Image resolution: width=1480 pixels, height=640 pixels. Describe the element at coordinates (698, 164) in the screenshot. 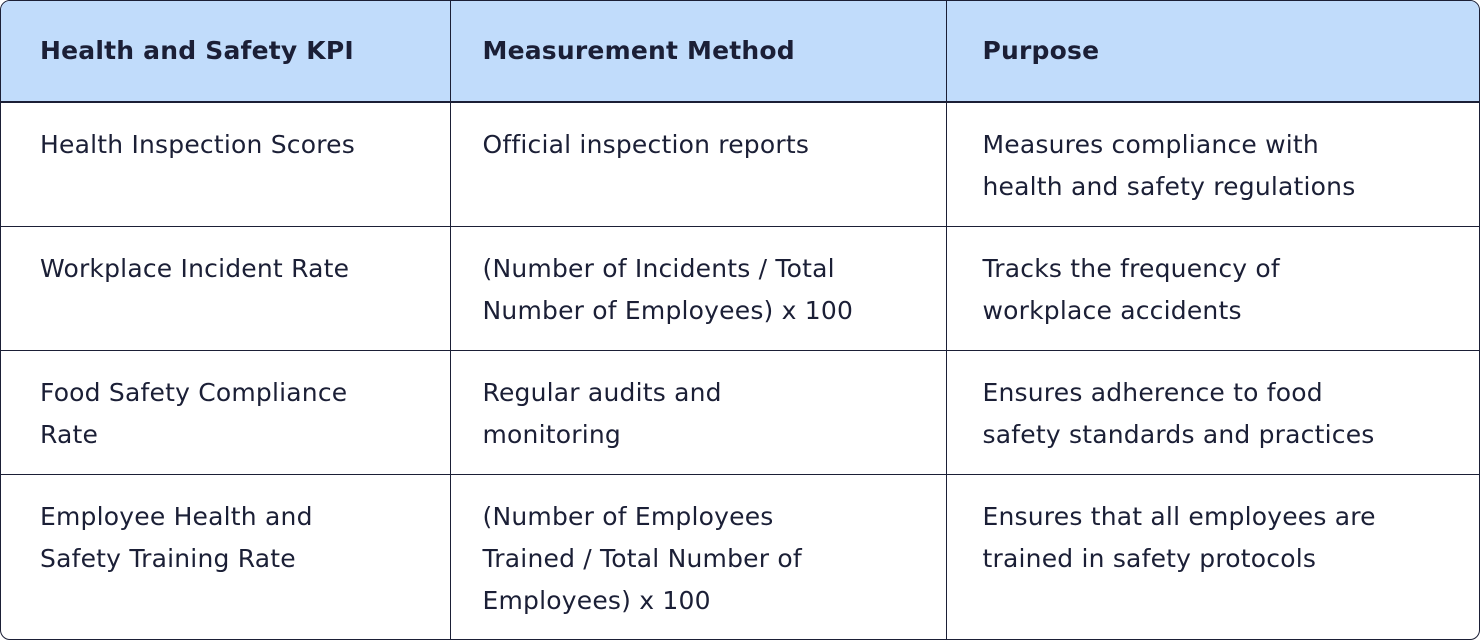

I see `table-cell: Official inspection reports` at that location.